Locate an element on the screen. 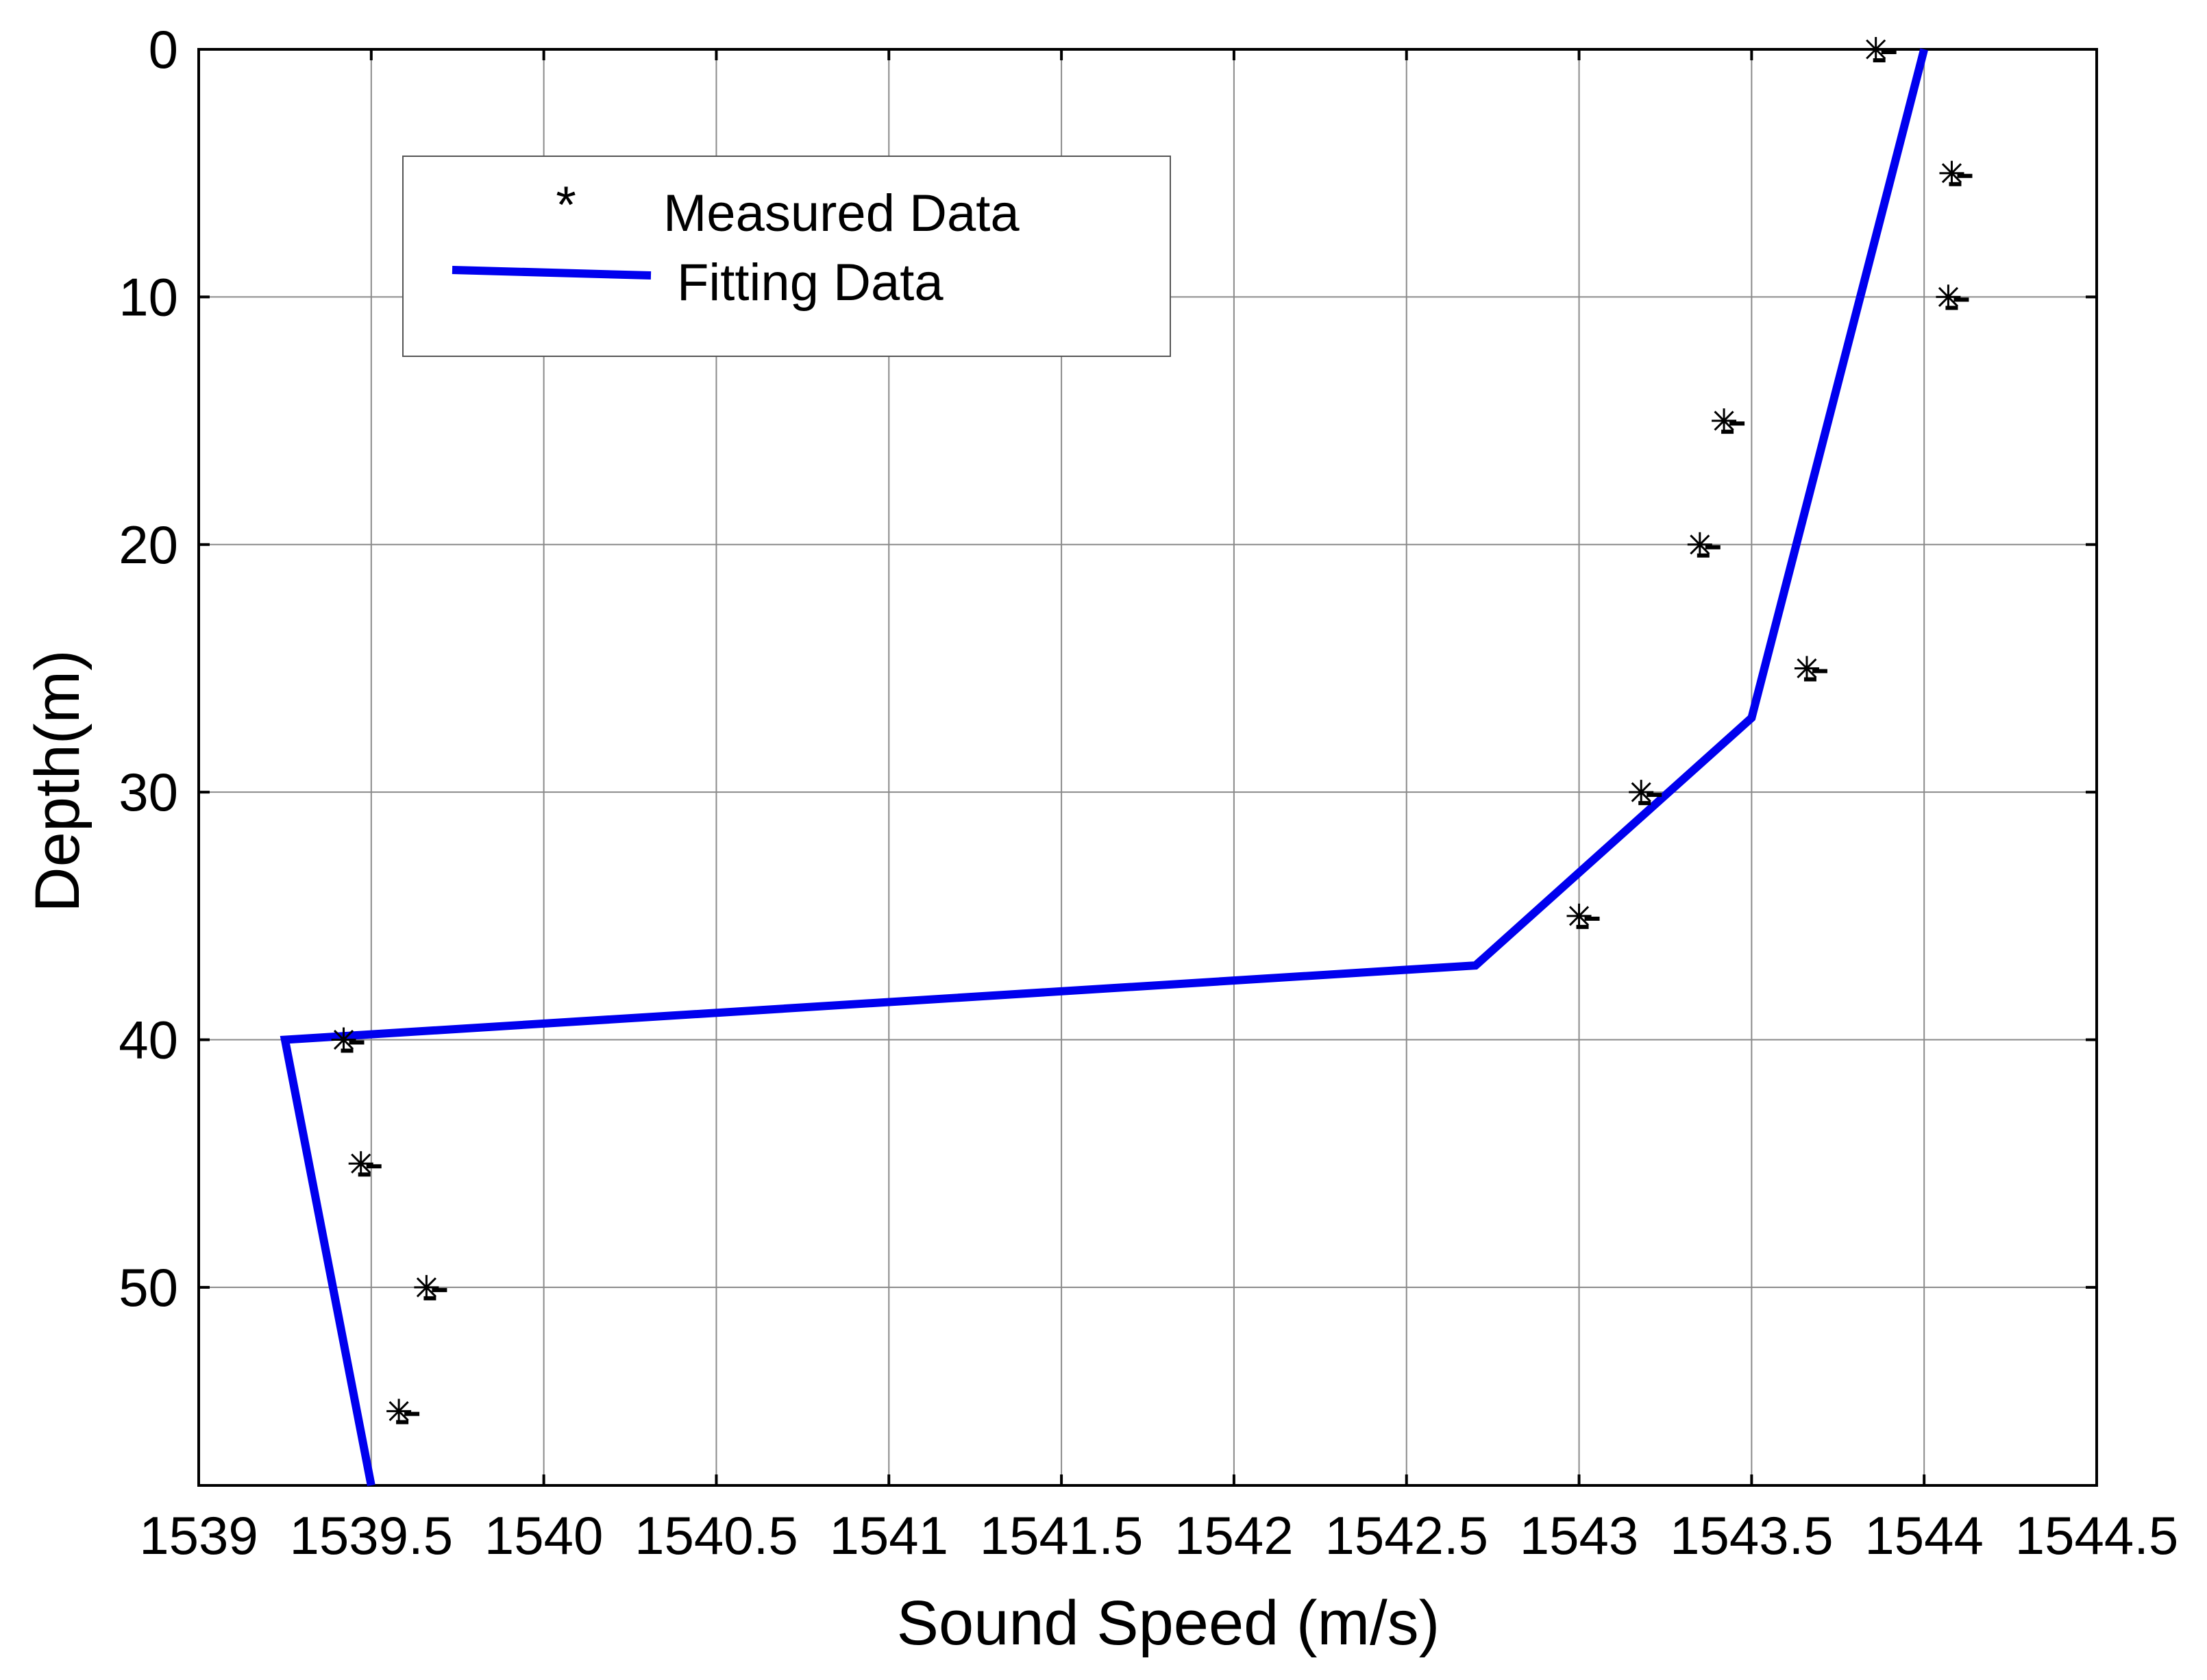 The height and width of the screenshot is (1680, 2207). x-tick-label: 1542.5 is located at coordinates (1406, 1535).